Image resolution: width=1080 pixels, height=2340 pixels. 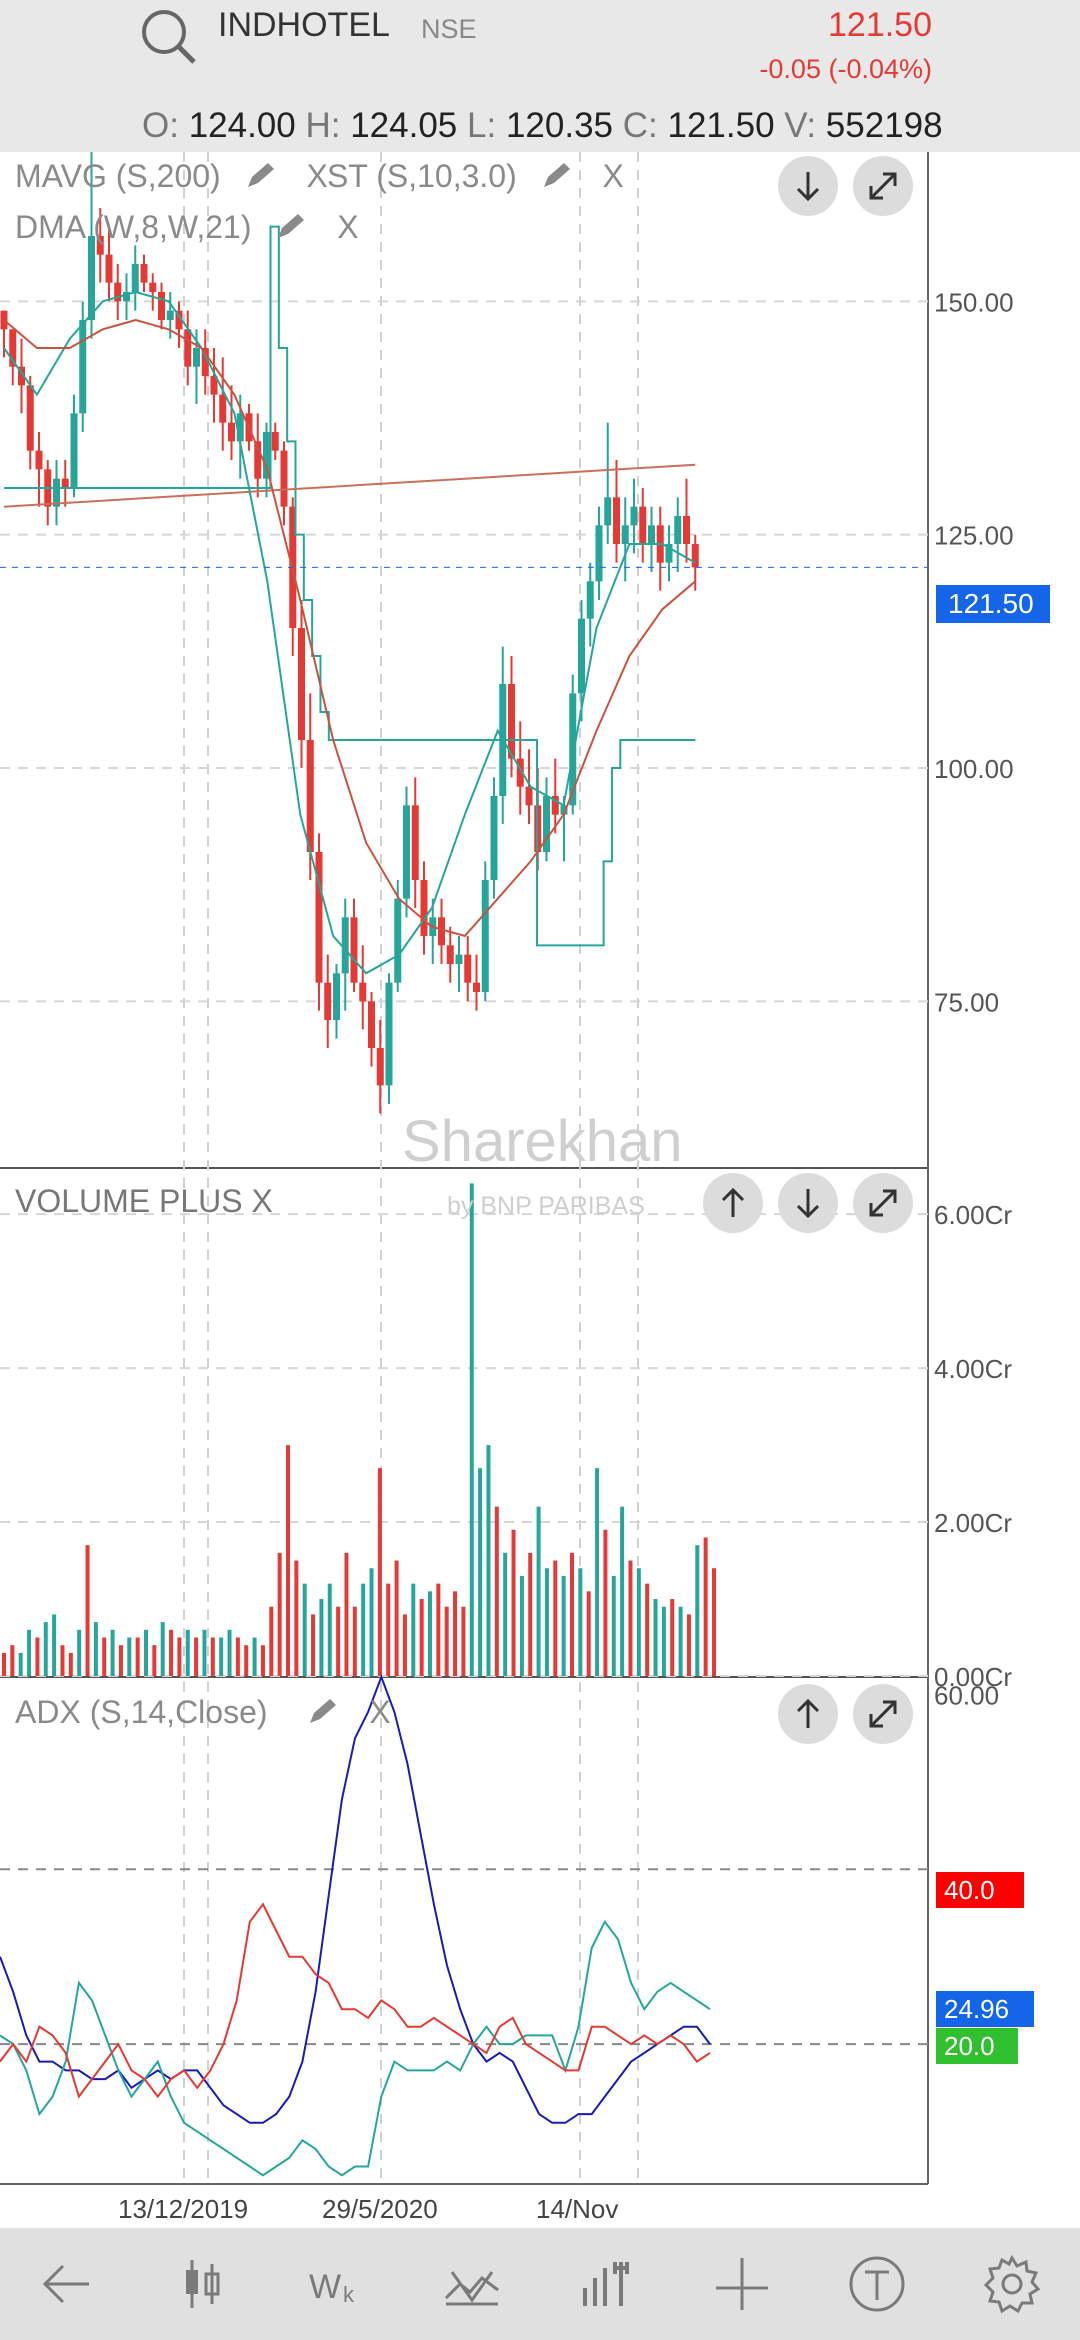 I want to click on symbol-name: INDHOTEL, so click(x=304, y=25).